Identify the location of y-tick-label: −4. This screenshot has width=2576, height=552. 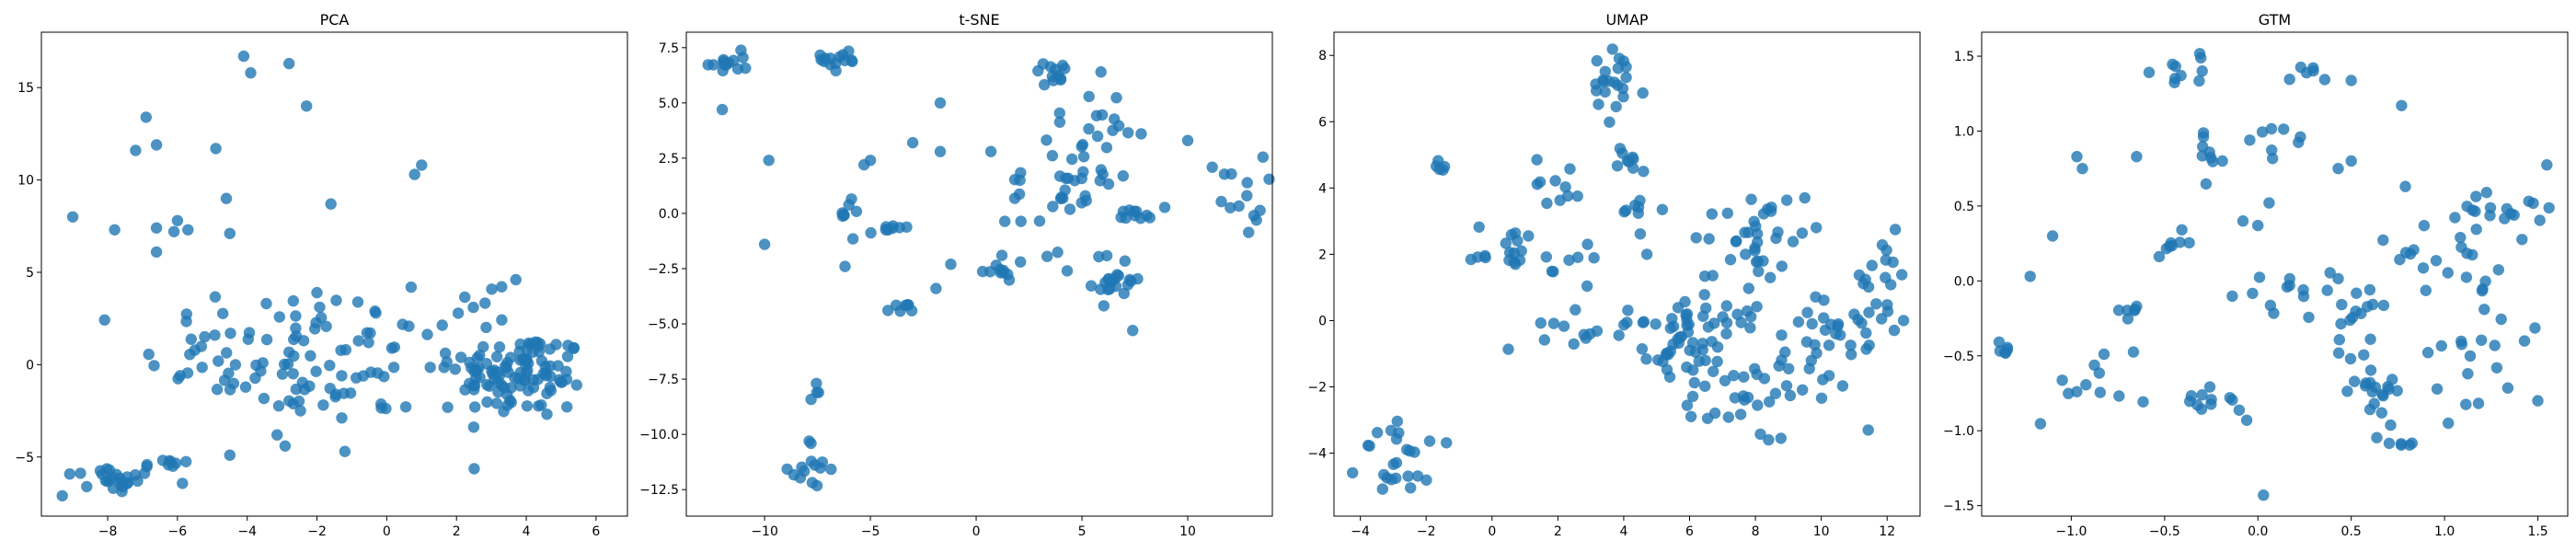
(1317, 454).